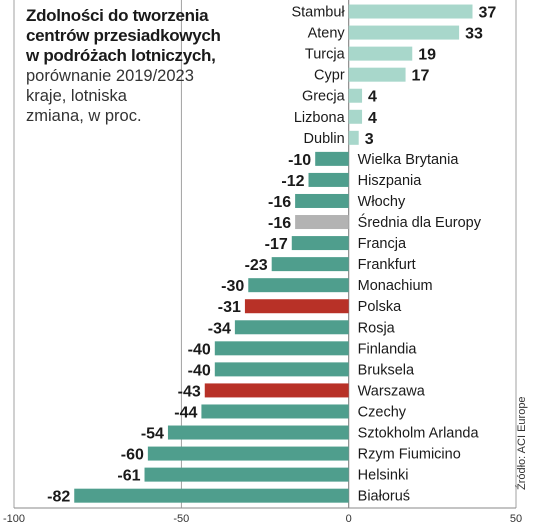 Image resolution: width=536 pixels, height=524 pixels. Describe the element at coordinates (380, 307) in the screenshot. I see `category-label: Polska` at that location.